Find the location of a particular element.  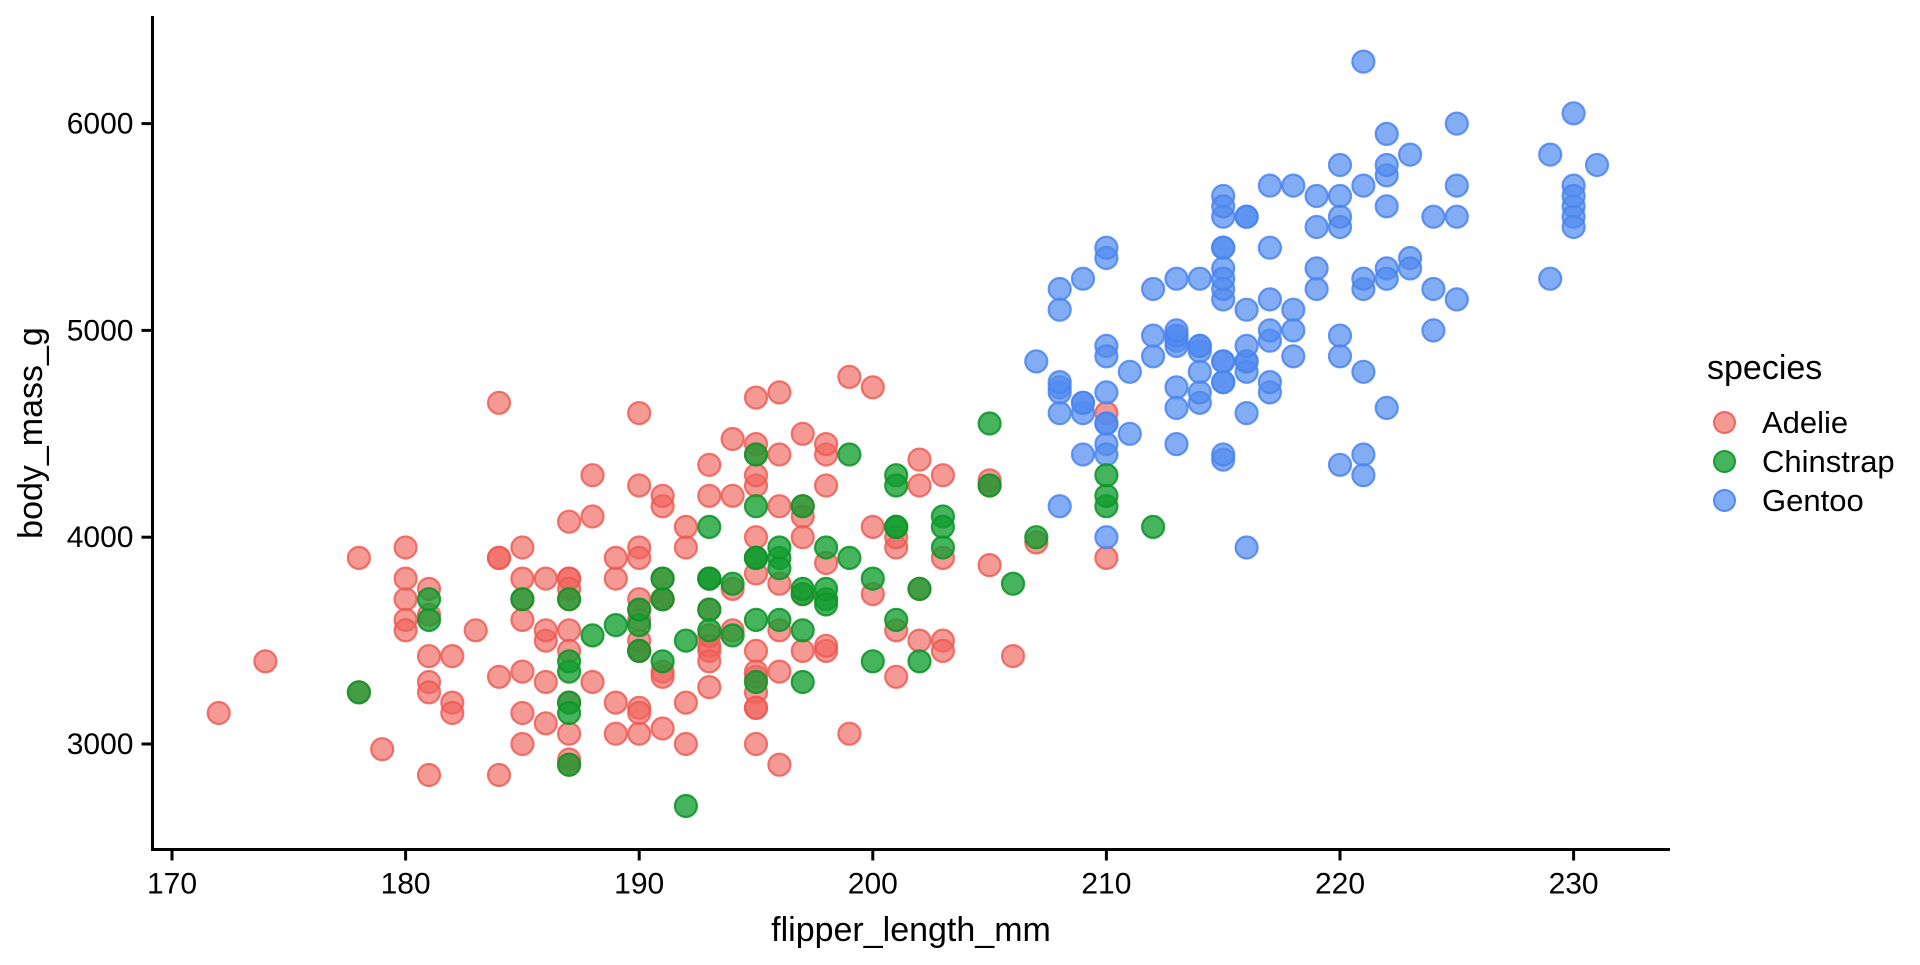

legend-label-gentoo: Gentoo is located at coordinates (1813, 500).